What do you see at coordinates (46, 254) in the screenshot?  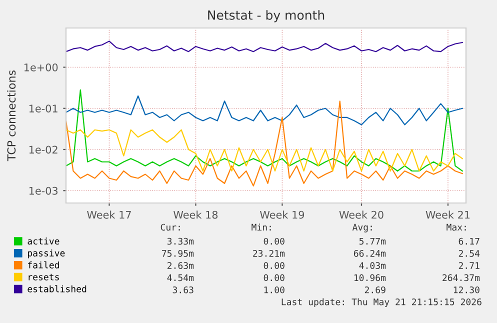 I see `legend-label: passive` at bounding box center [46, 254].